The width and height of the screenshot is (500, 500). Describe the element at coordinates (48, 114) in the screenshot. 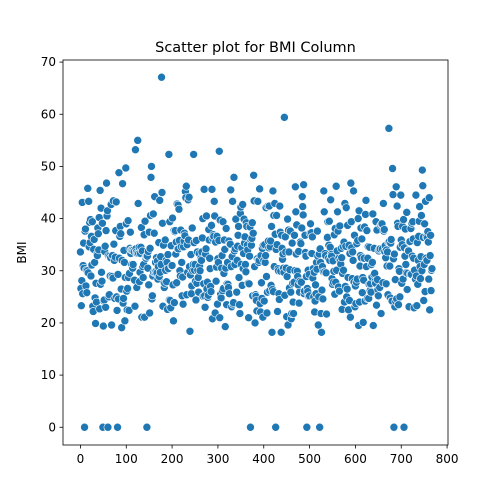

I see `y-tick-label: 60` at that location.